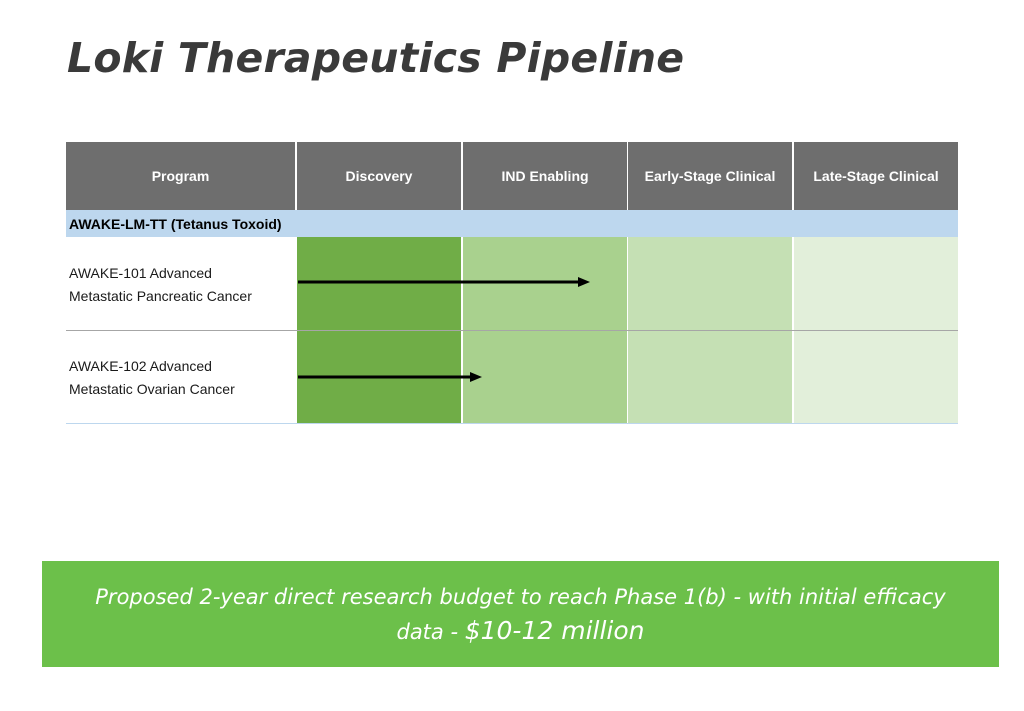 The width and height of the screenshot is (1024, 711). Describe the element at coordinates (512, 423) in the screenshot. I see `table-bottom-border` at that location.